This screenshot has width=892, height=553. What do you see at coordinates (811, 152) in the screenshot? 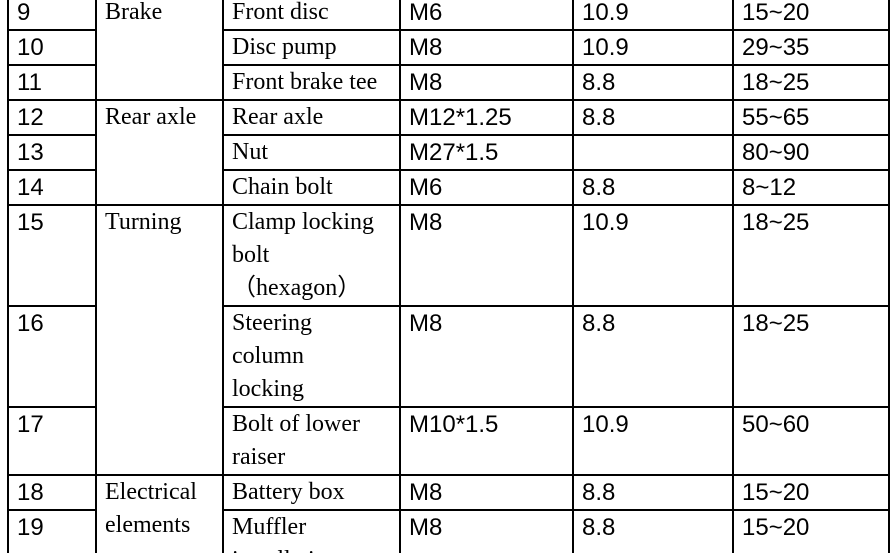
I see `torque-cell: 80~90` at bounding box center [811, 152].